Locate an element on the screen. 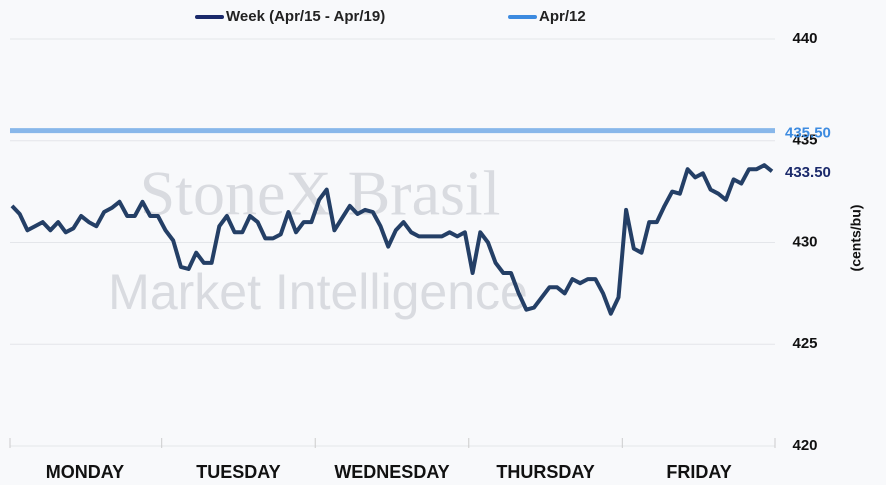 This screenshot has width=886, height=485. legend-label: Apr/12 is located at coordinates (562, 16).